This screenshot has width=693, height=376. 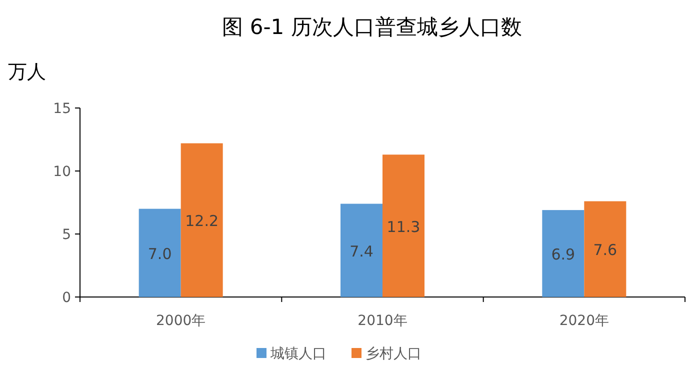 What do you see at coordinates (66, 298) in the screenshot?
I see `y-tick-label: 0` at bounding box center [66, 298].